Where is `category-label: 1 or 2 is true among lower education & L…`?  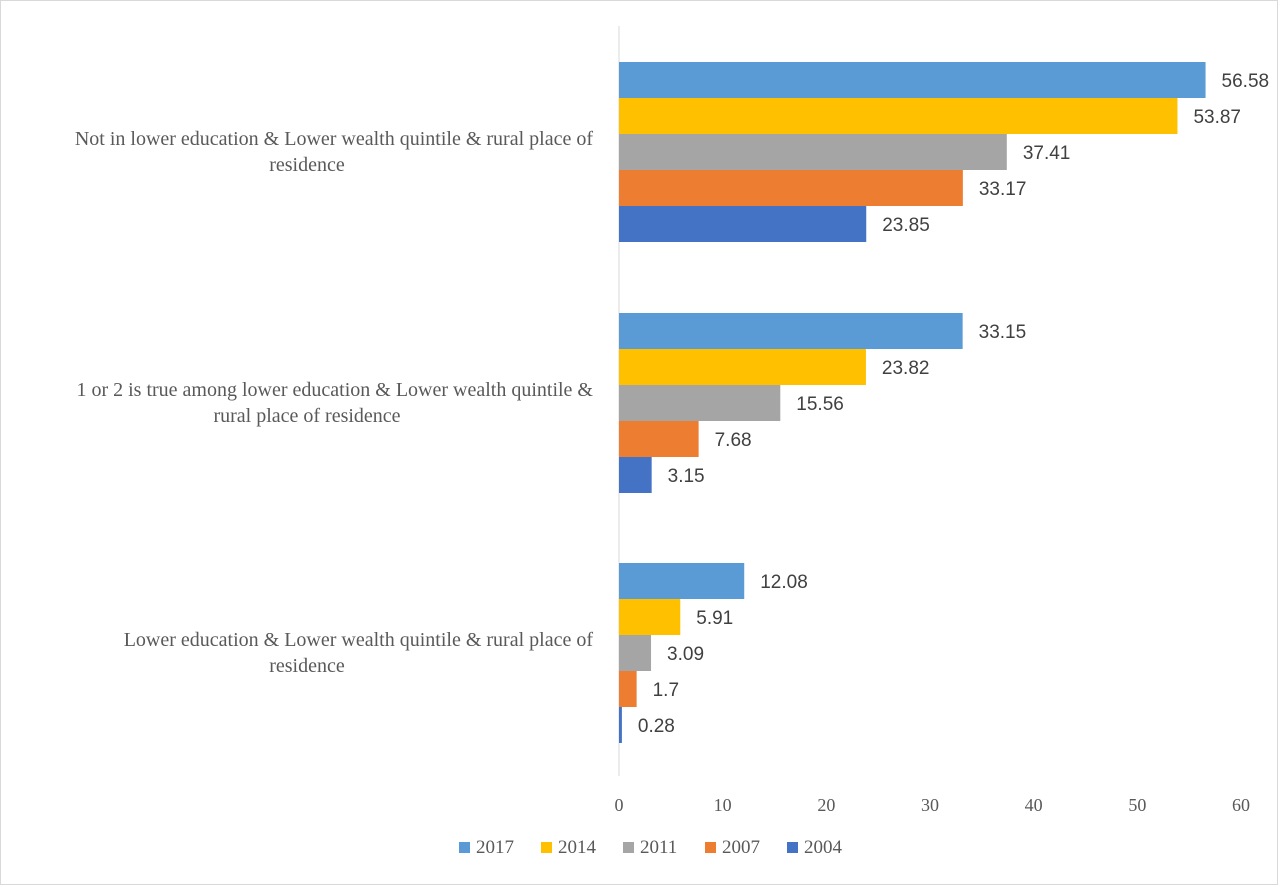
category-label: 1 or 2 is true among lower education & L… is located at coordinates (334, 390).